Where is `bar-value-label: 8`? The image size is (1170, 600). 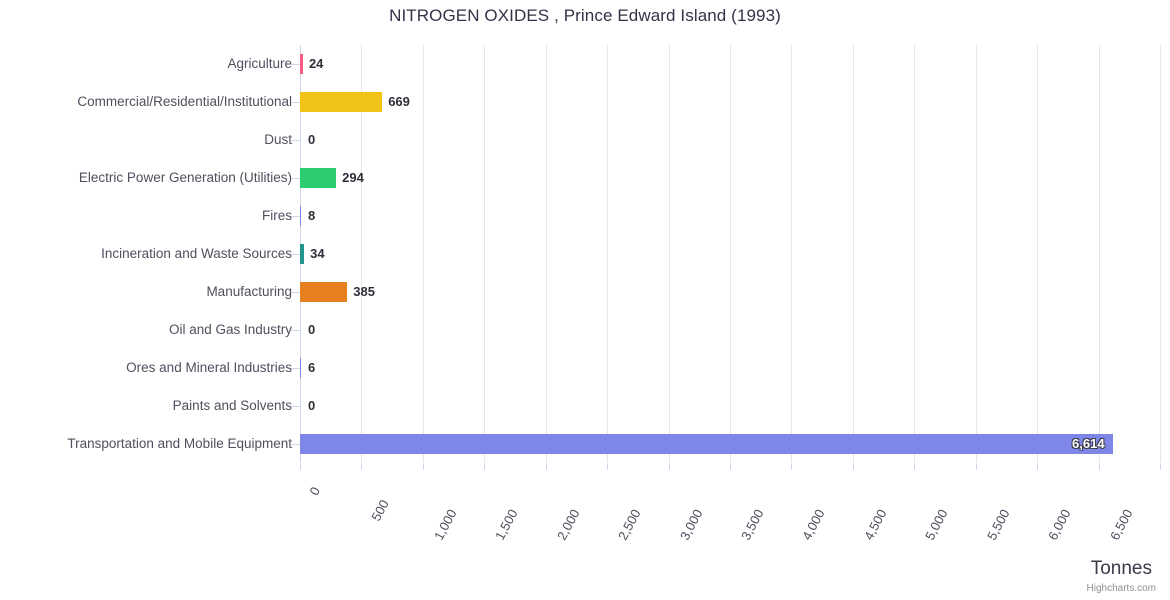
bar-value-label: 8 is located at coordinates (312, 215).